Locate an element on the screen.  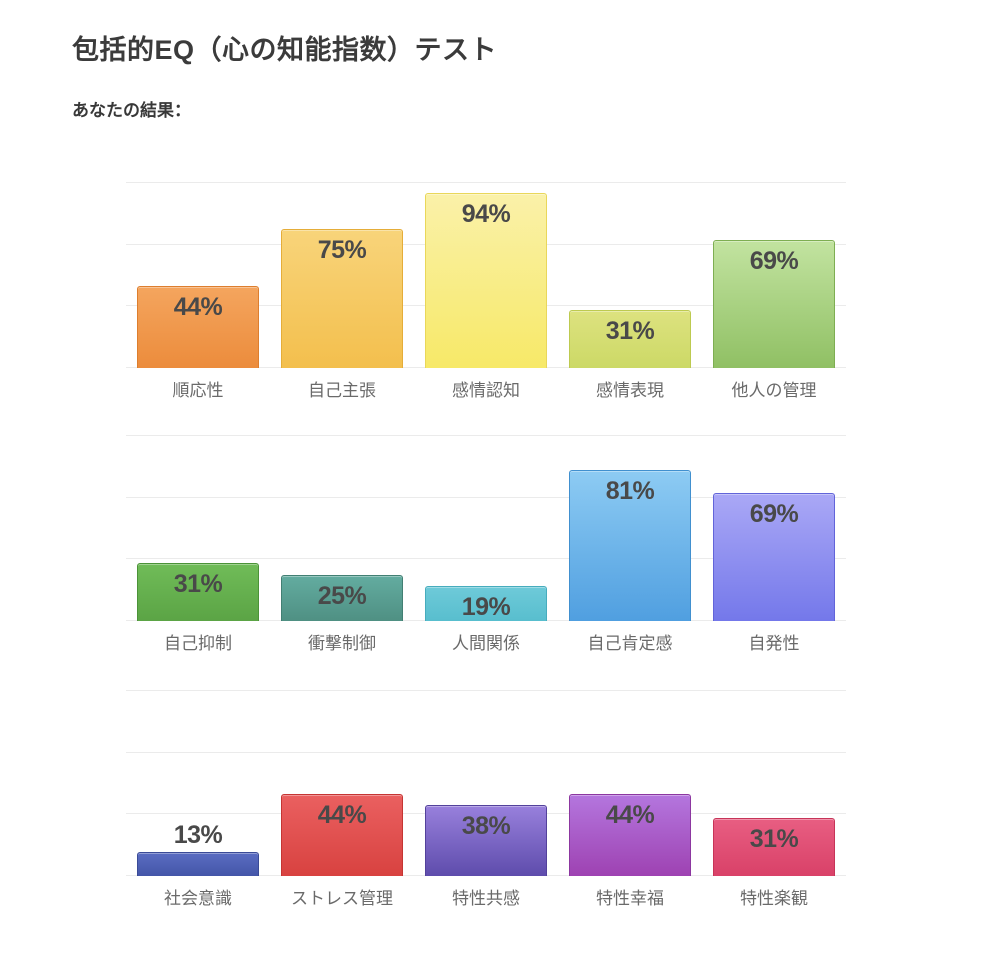
bar-category-label: 人間関係 is located at coordinates (486, 643).